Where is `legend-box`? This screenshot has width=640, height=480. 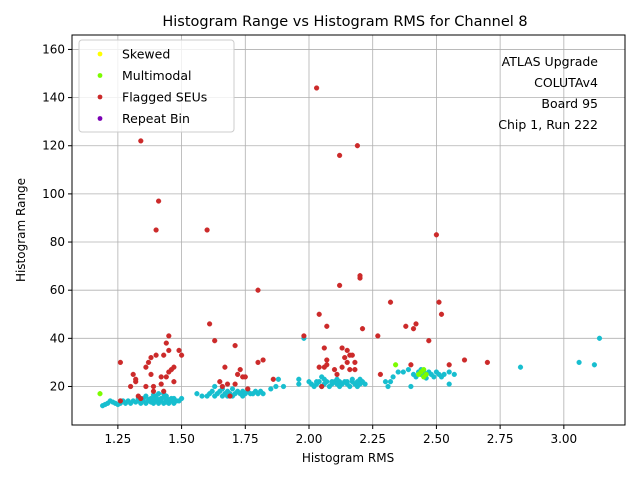 legend-box is located at coordinates (156, 86).